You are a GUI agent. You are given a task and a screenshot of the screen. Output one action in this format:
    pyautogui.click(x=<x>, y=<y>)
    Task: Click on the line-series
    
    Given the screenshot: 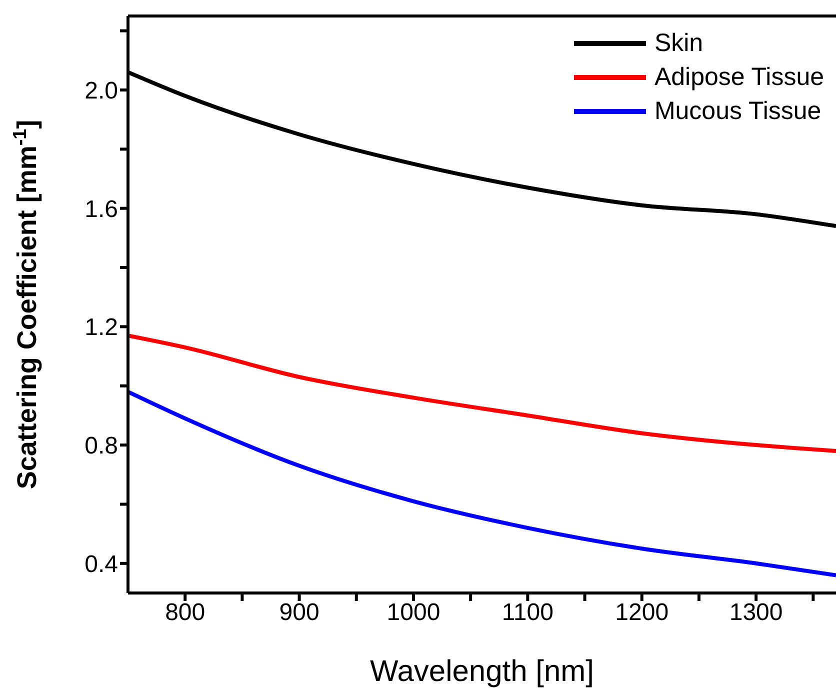 What is the action you would take?
    pyautogui.click(x=482, y=393)
    